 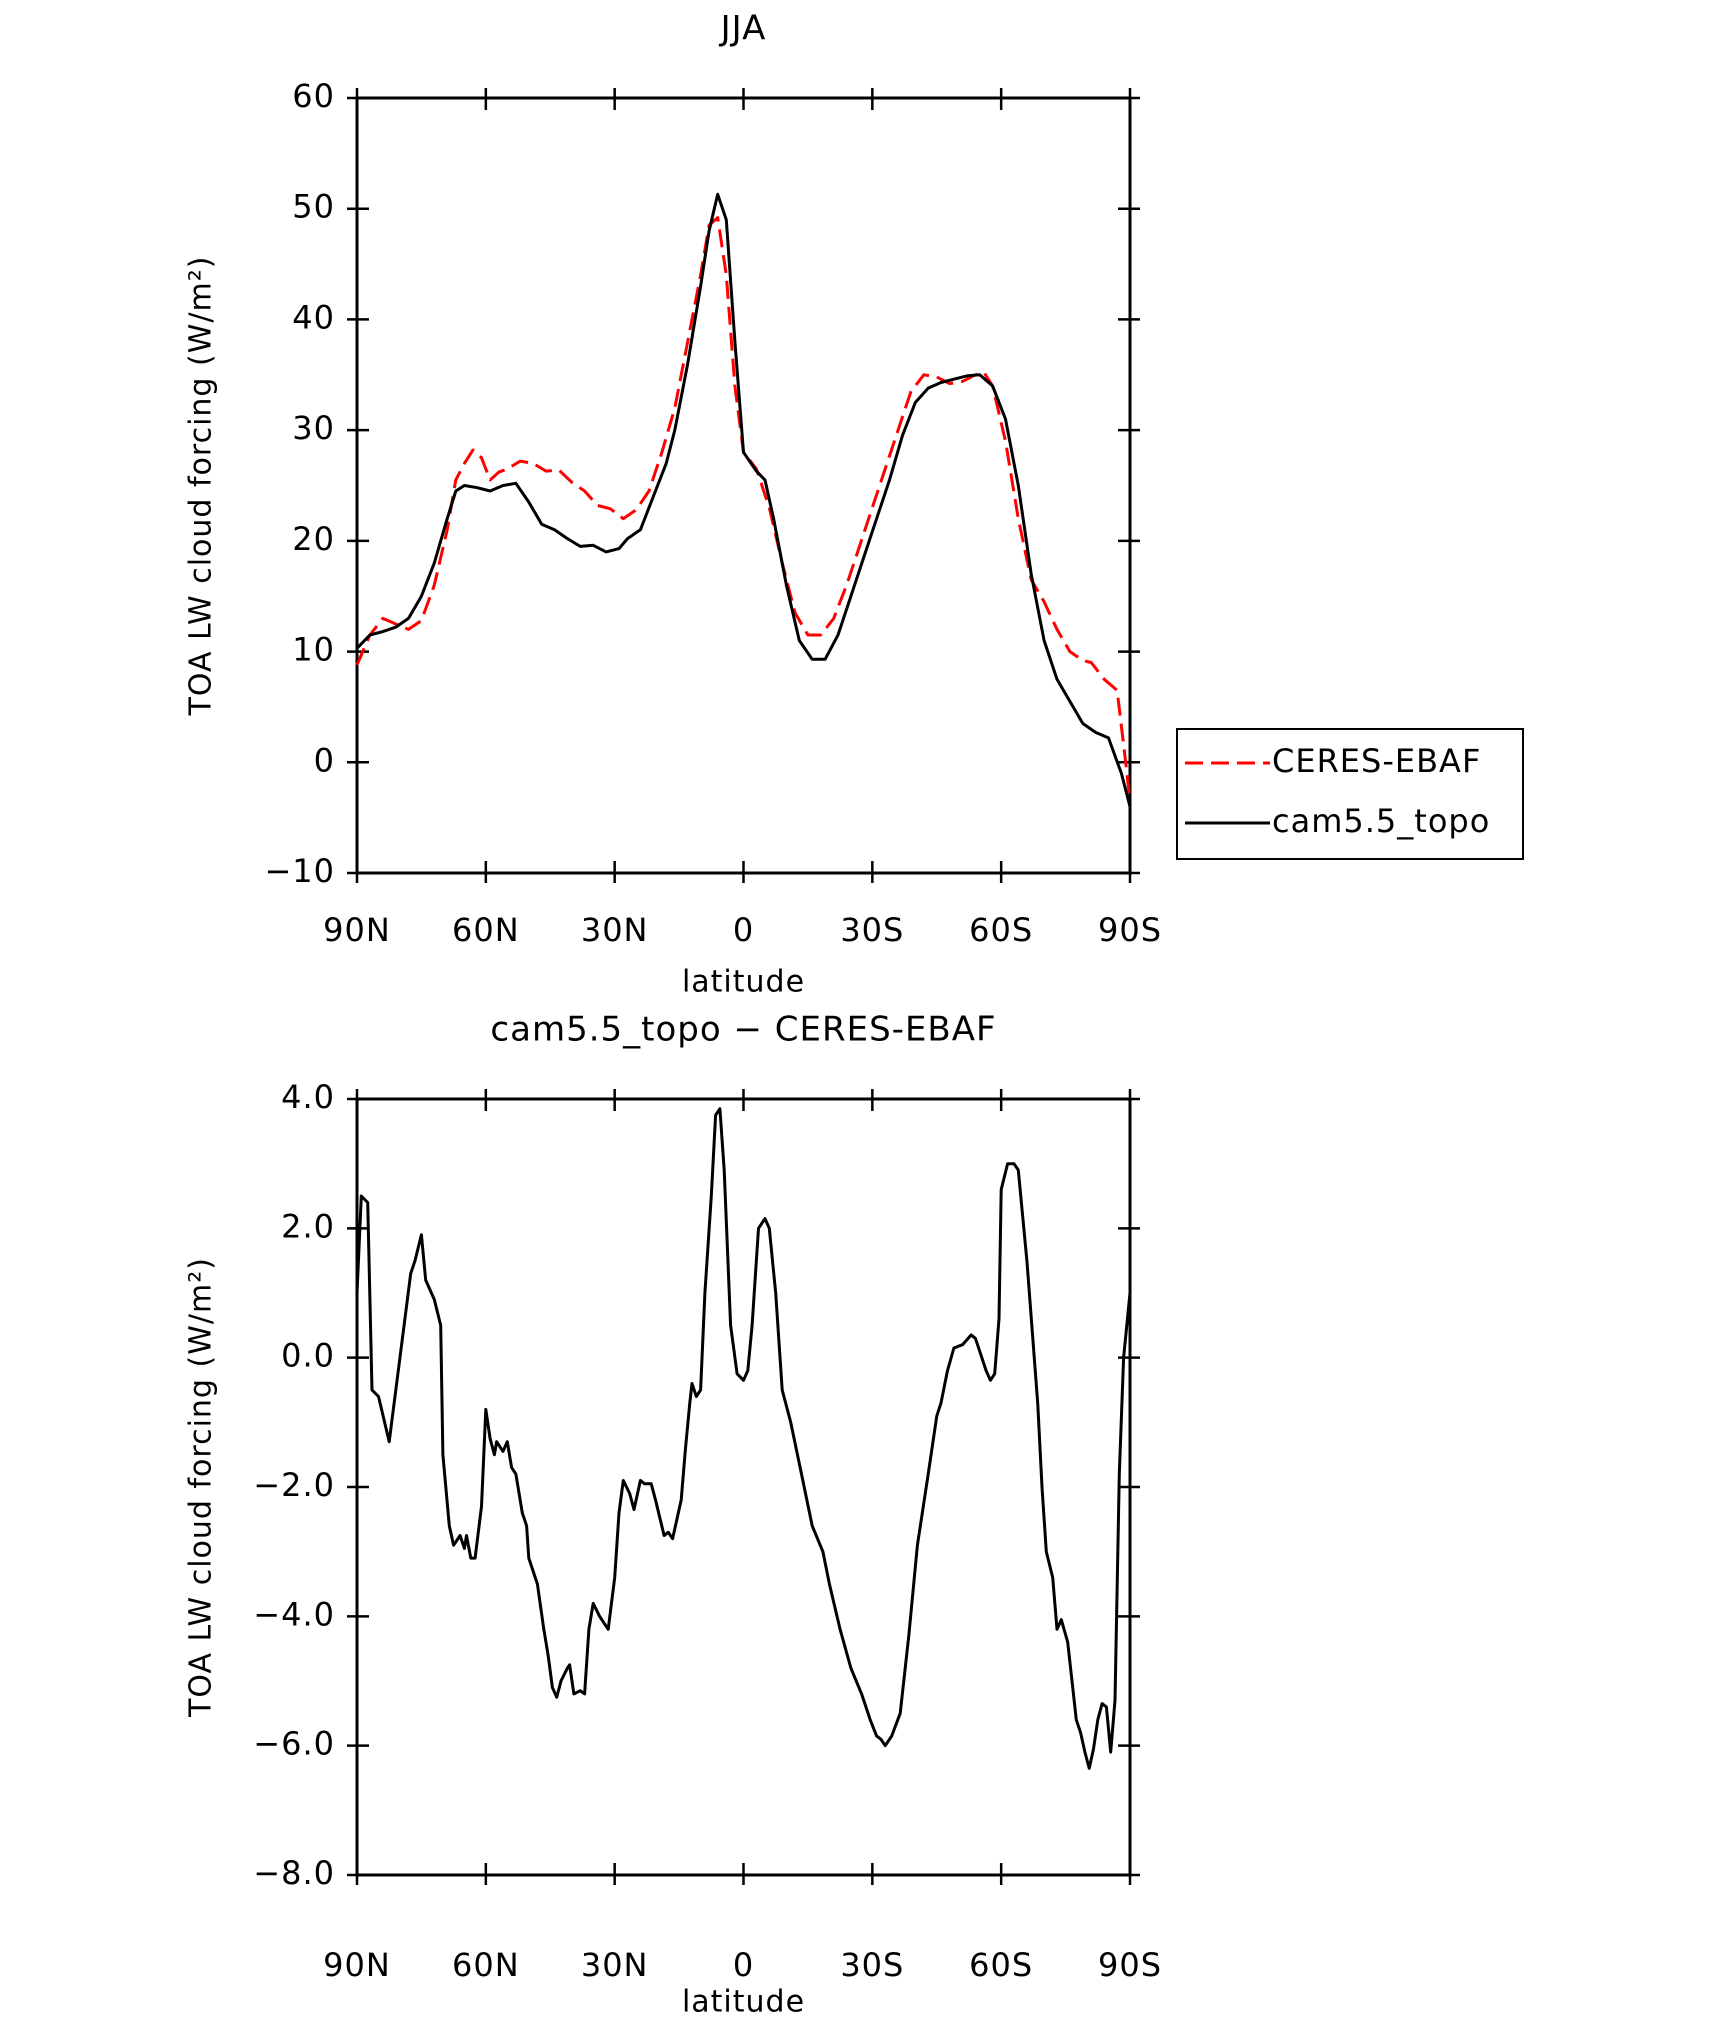 What do you see at coordinates (294, 1873) in the screenshot?
I see `y-tick-label: −8.0` at bounding box center [294, 1873].